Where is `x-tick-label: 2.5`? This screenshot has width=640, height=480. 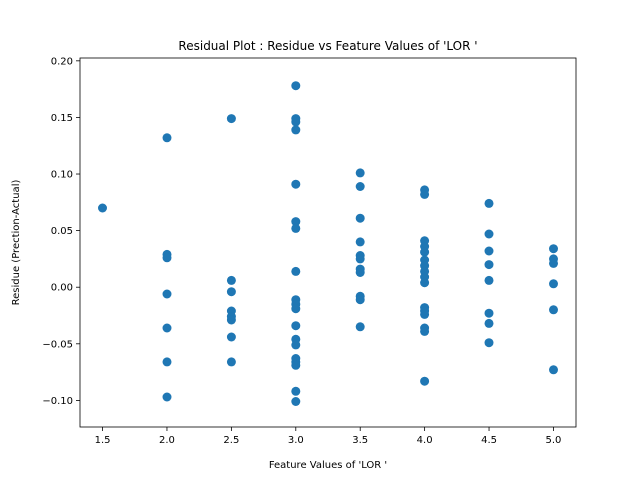
x-tick-label: 2.5 is located at coordinates (231, 440).